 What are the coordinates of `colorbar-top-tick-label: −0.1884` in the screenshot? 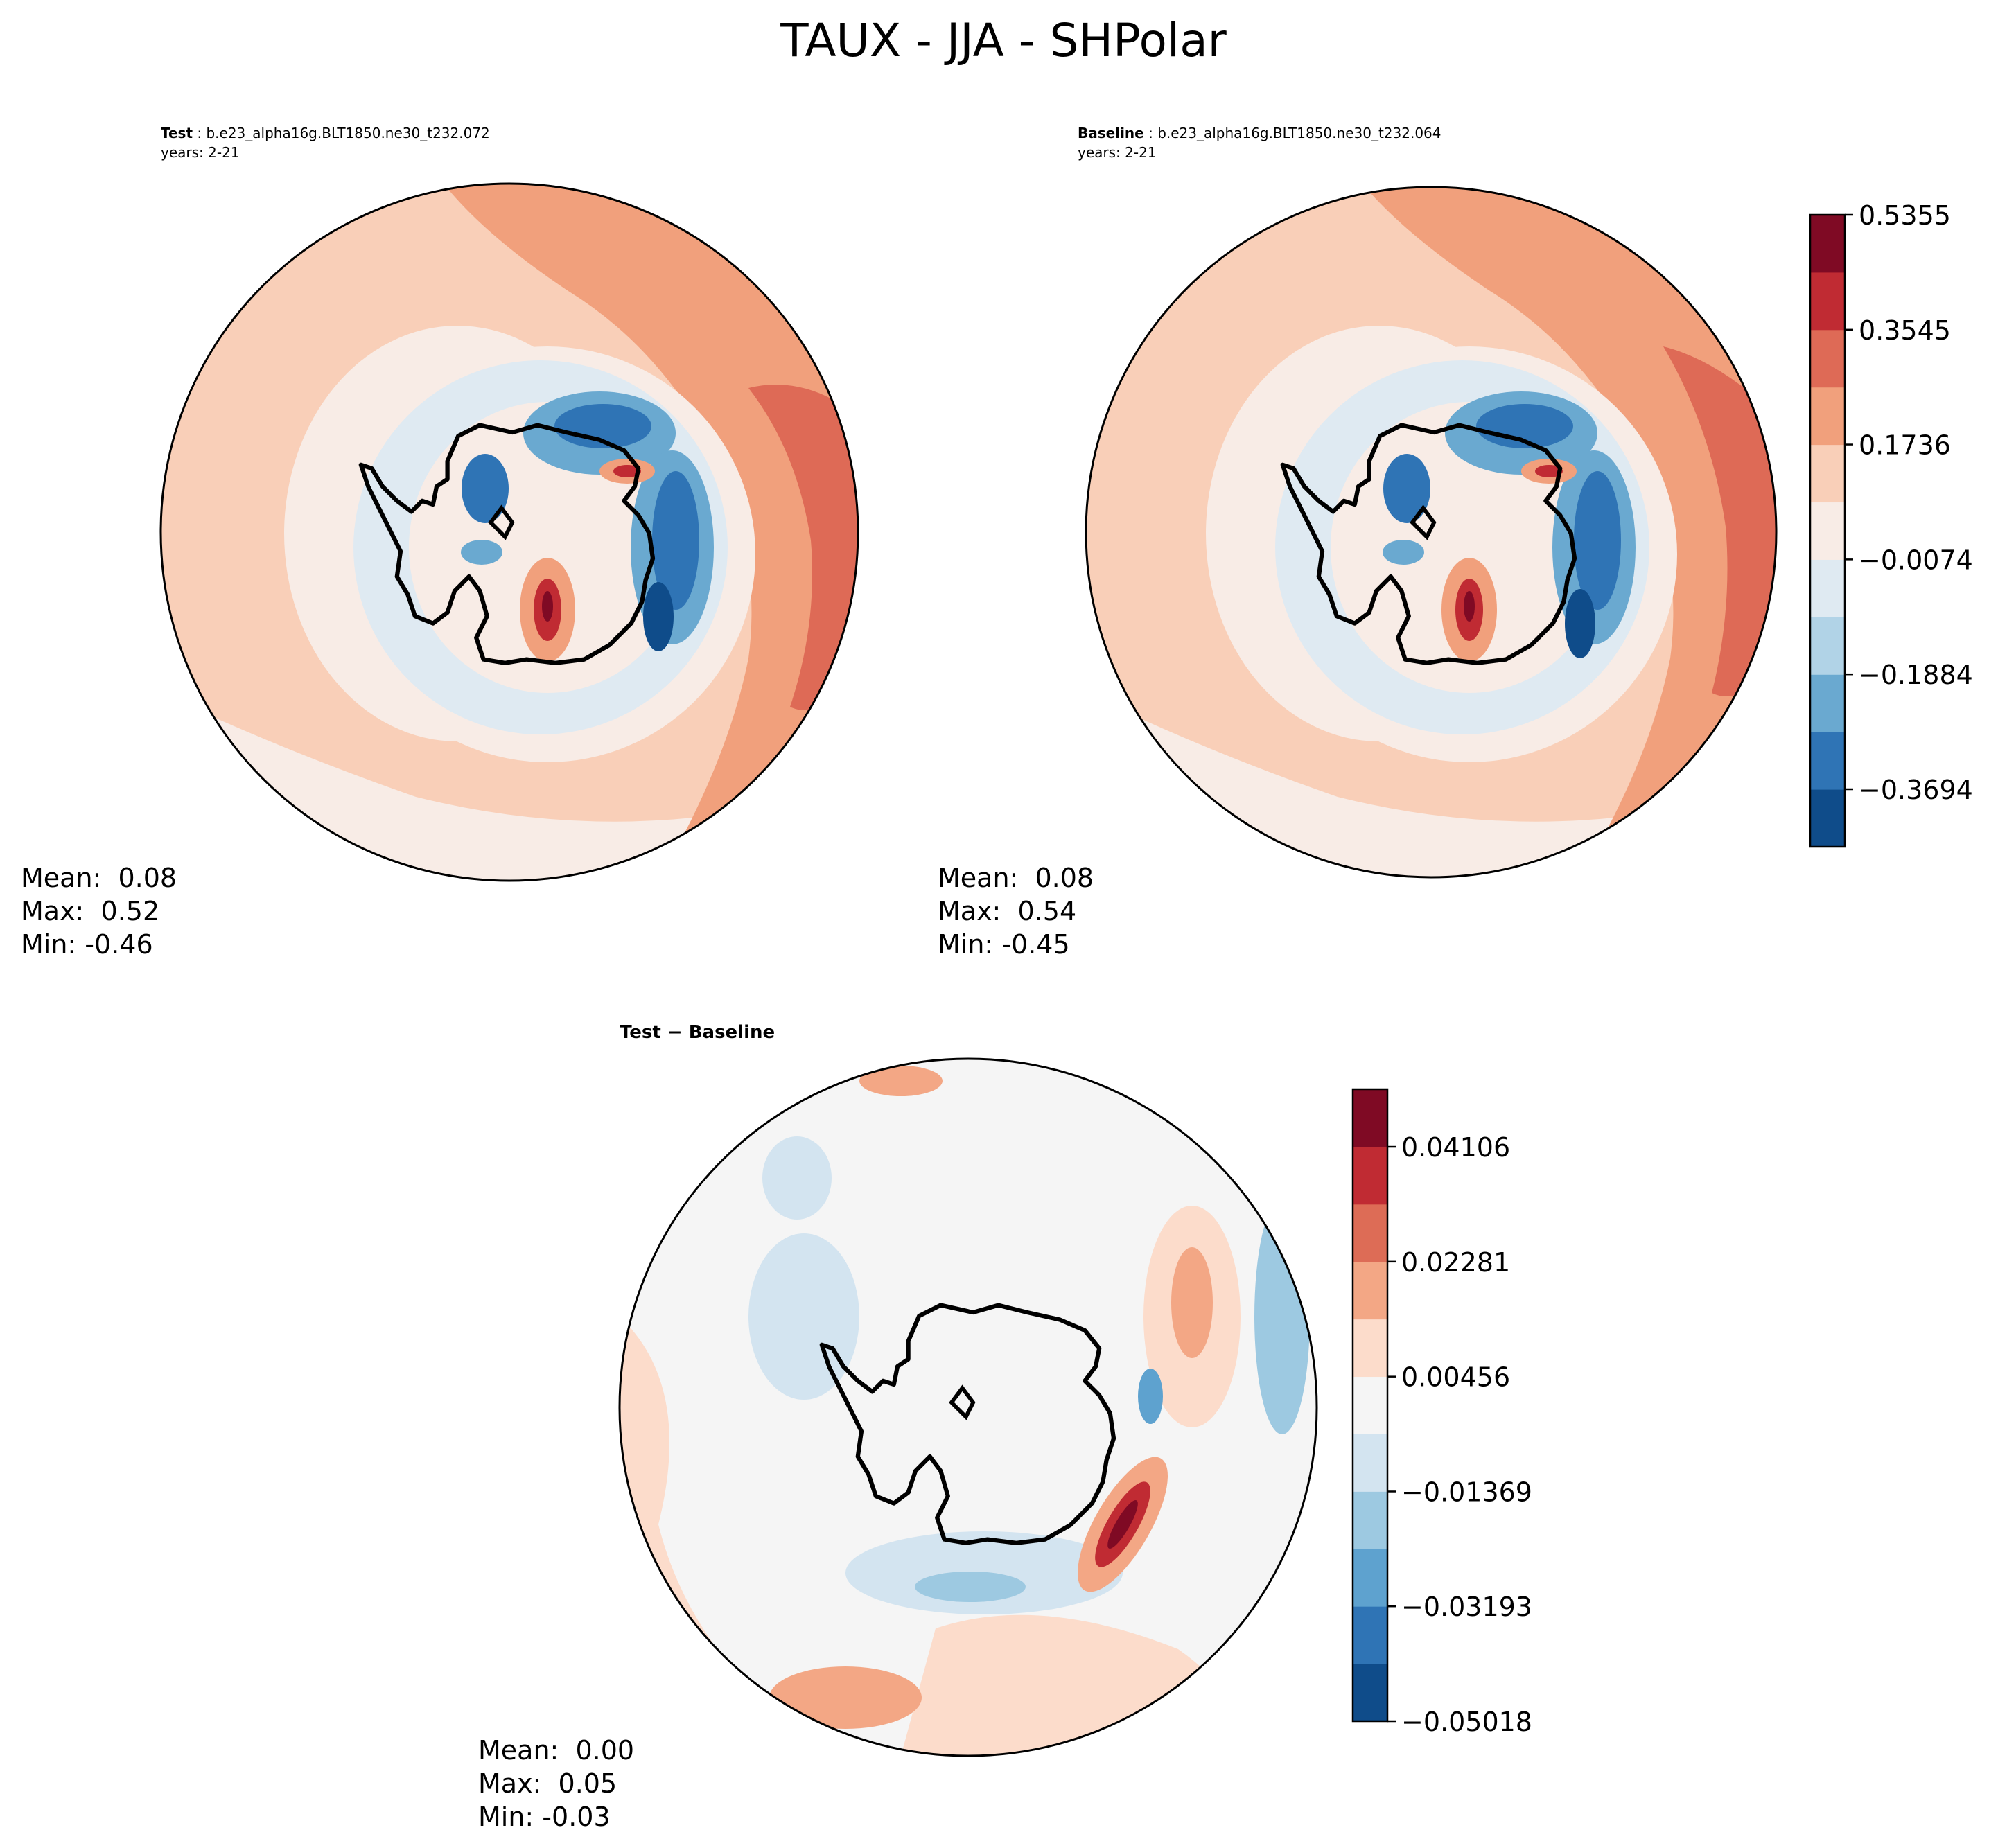 It's located at (1916, 675).